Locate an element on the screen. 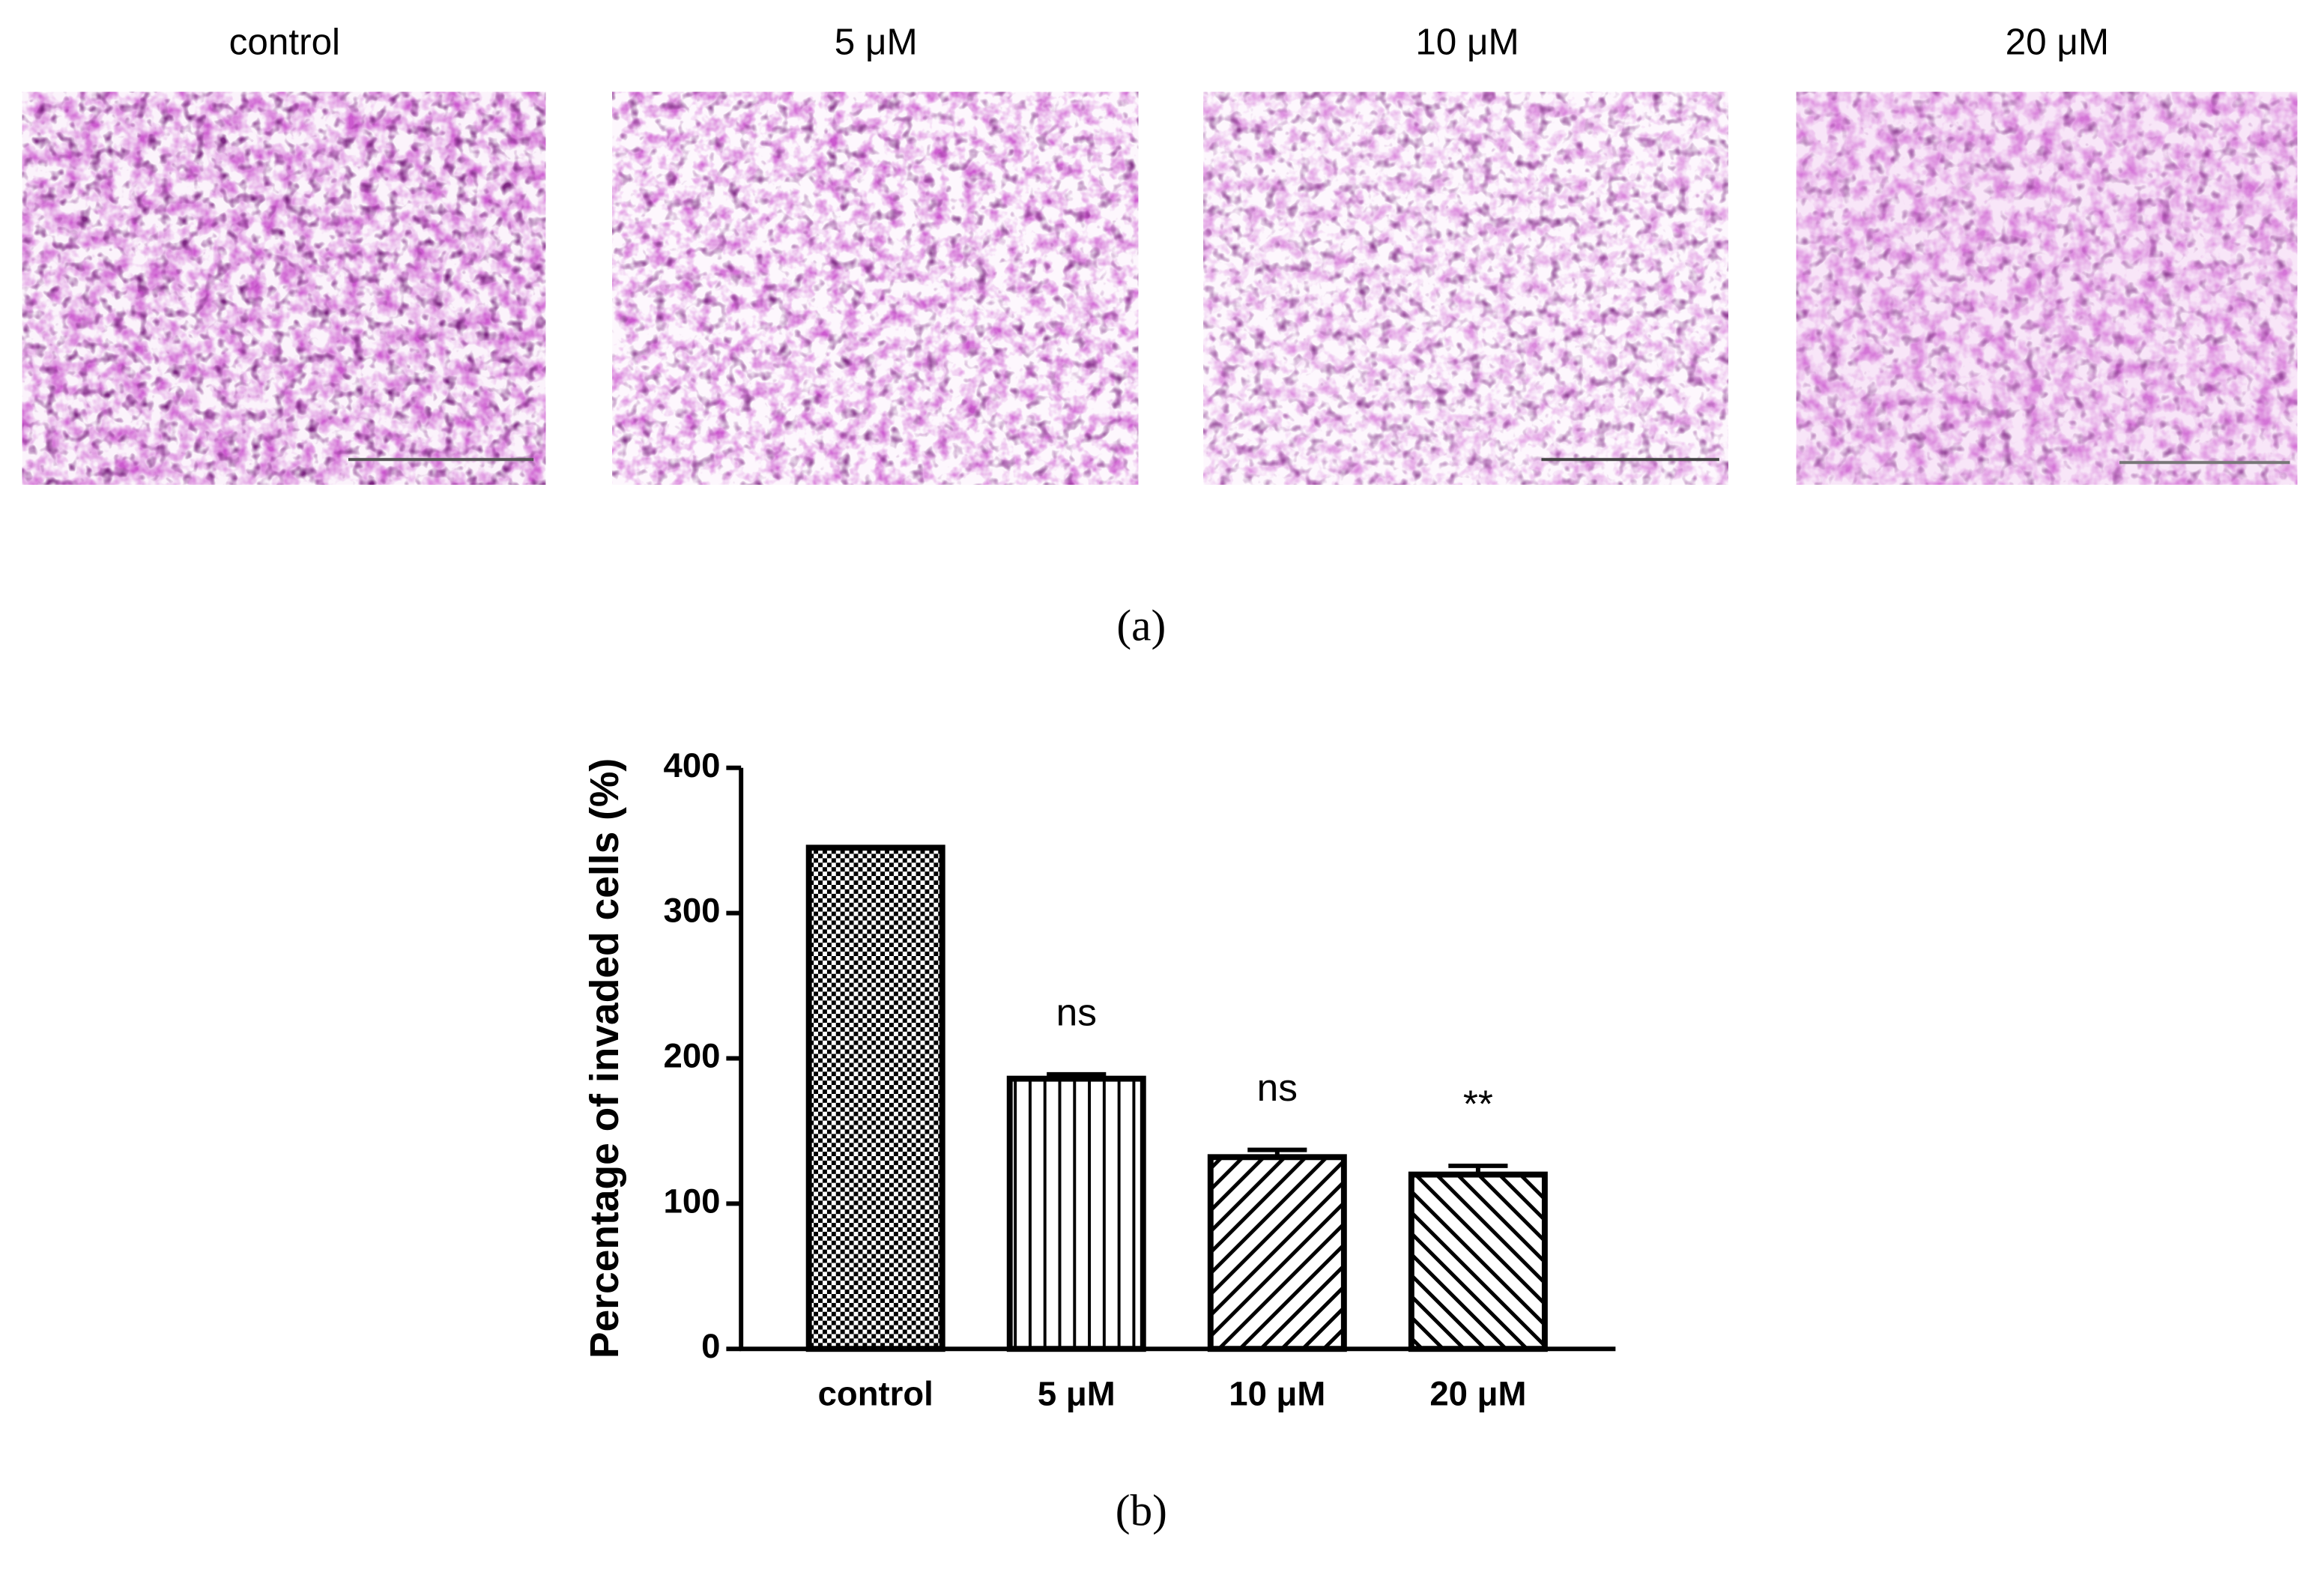 Image resolution: width=2324 pixels, height=1569 pixels. y-tick-label: 0 is located at coordinates (710, 1346).